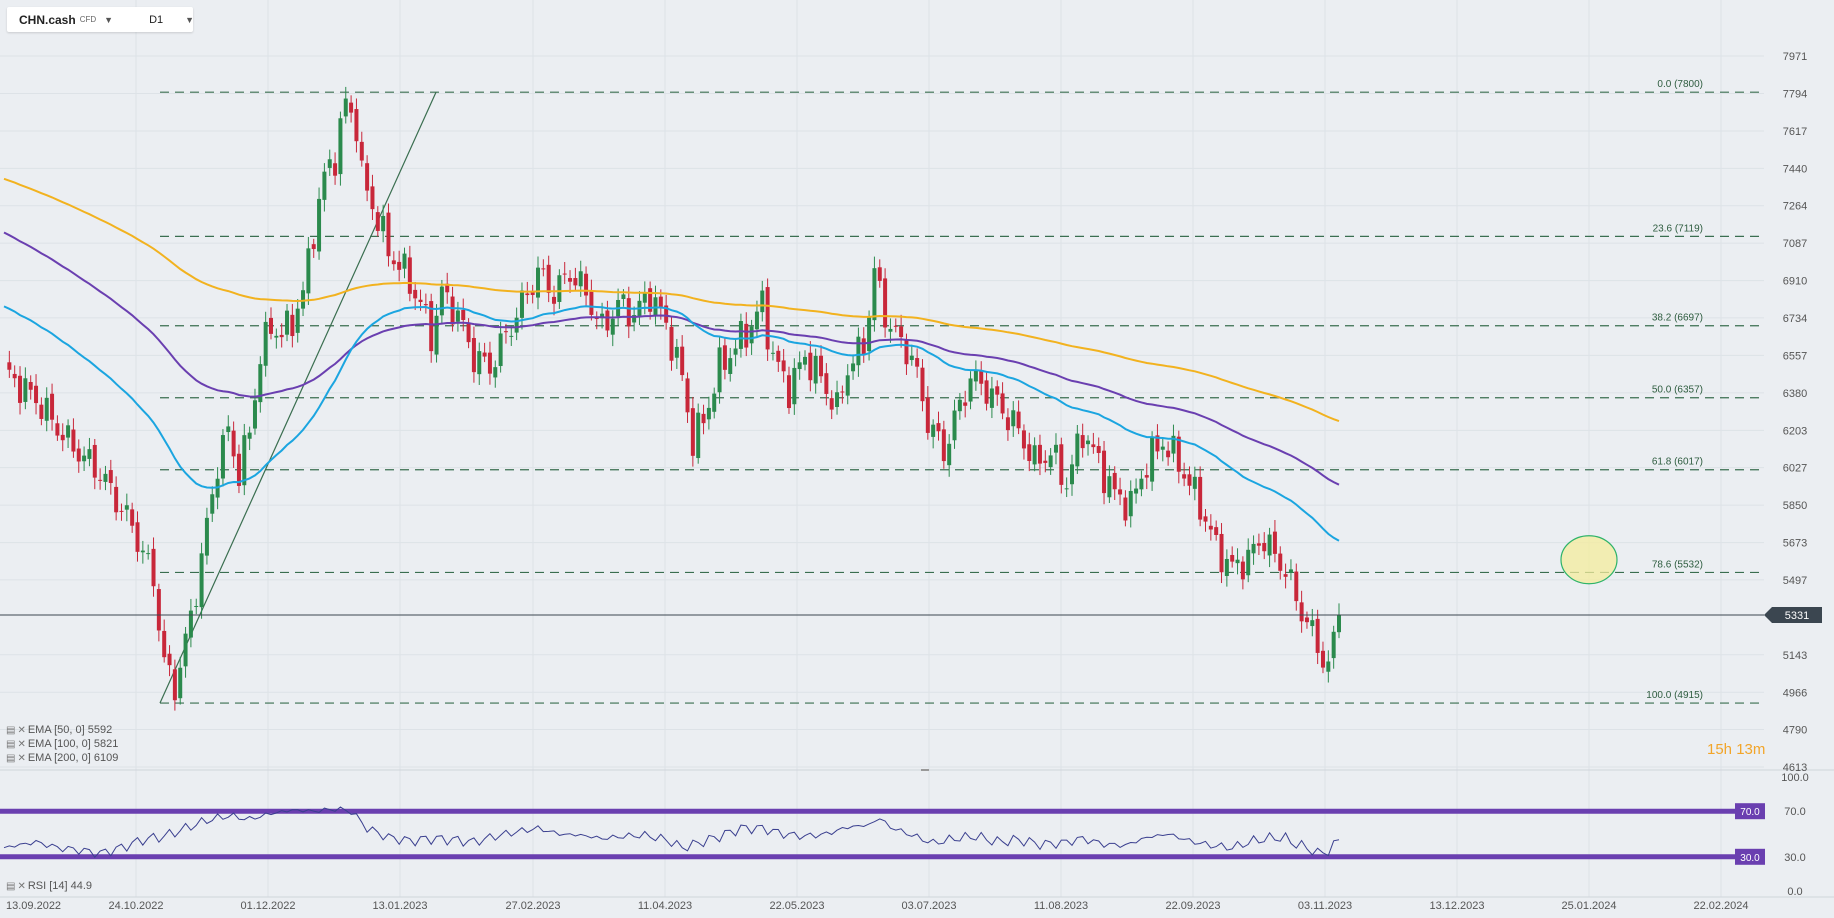 This screenshot has height=918, width=1834. Describe the element at coordinates (62, 744) in the screenshot. I see `ema100-legend: ▤ ✕ EMA [100, 0] 5821` at that location.